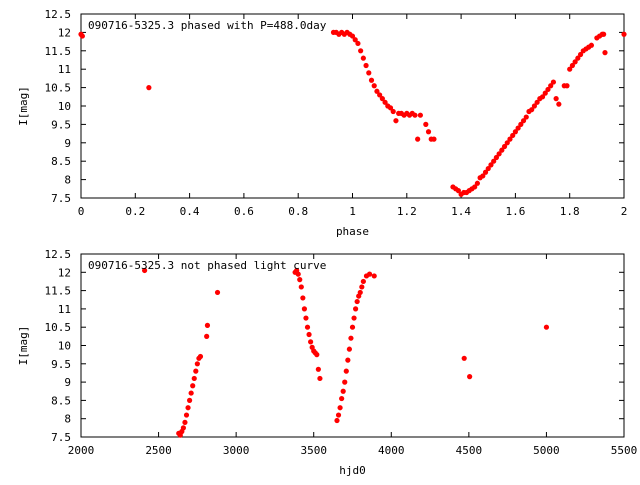  I want to click on x-axis-label: phase, so click(352, 231).